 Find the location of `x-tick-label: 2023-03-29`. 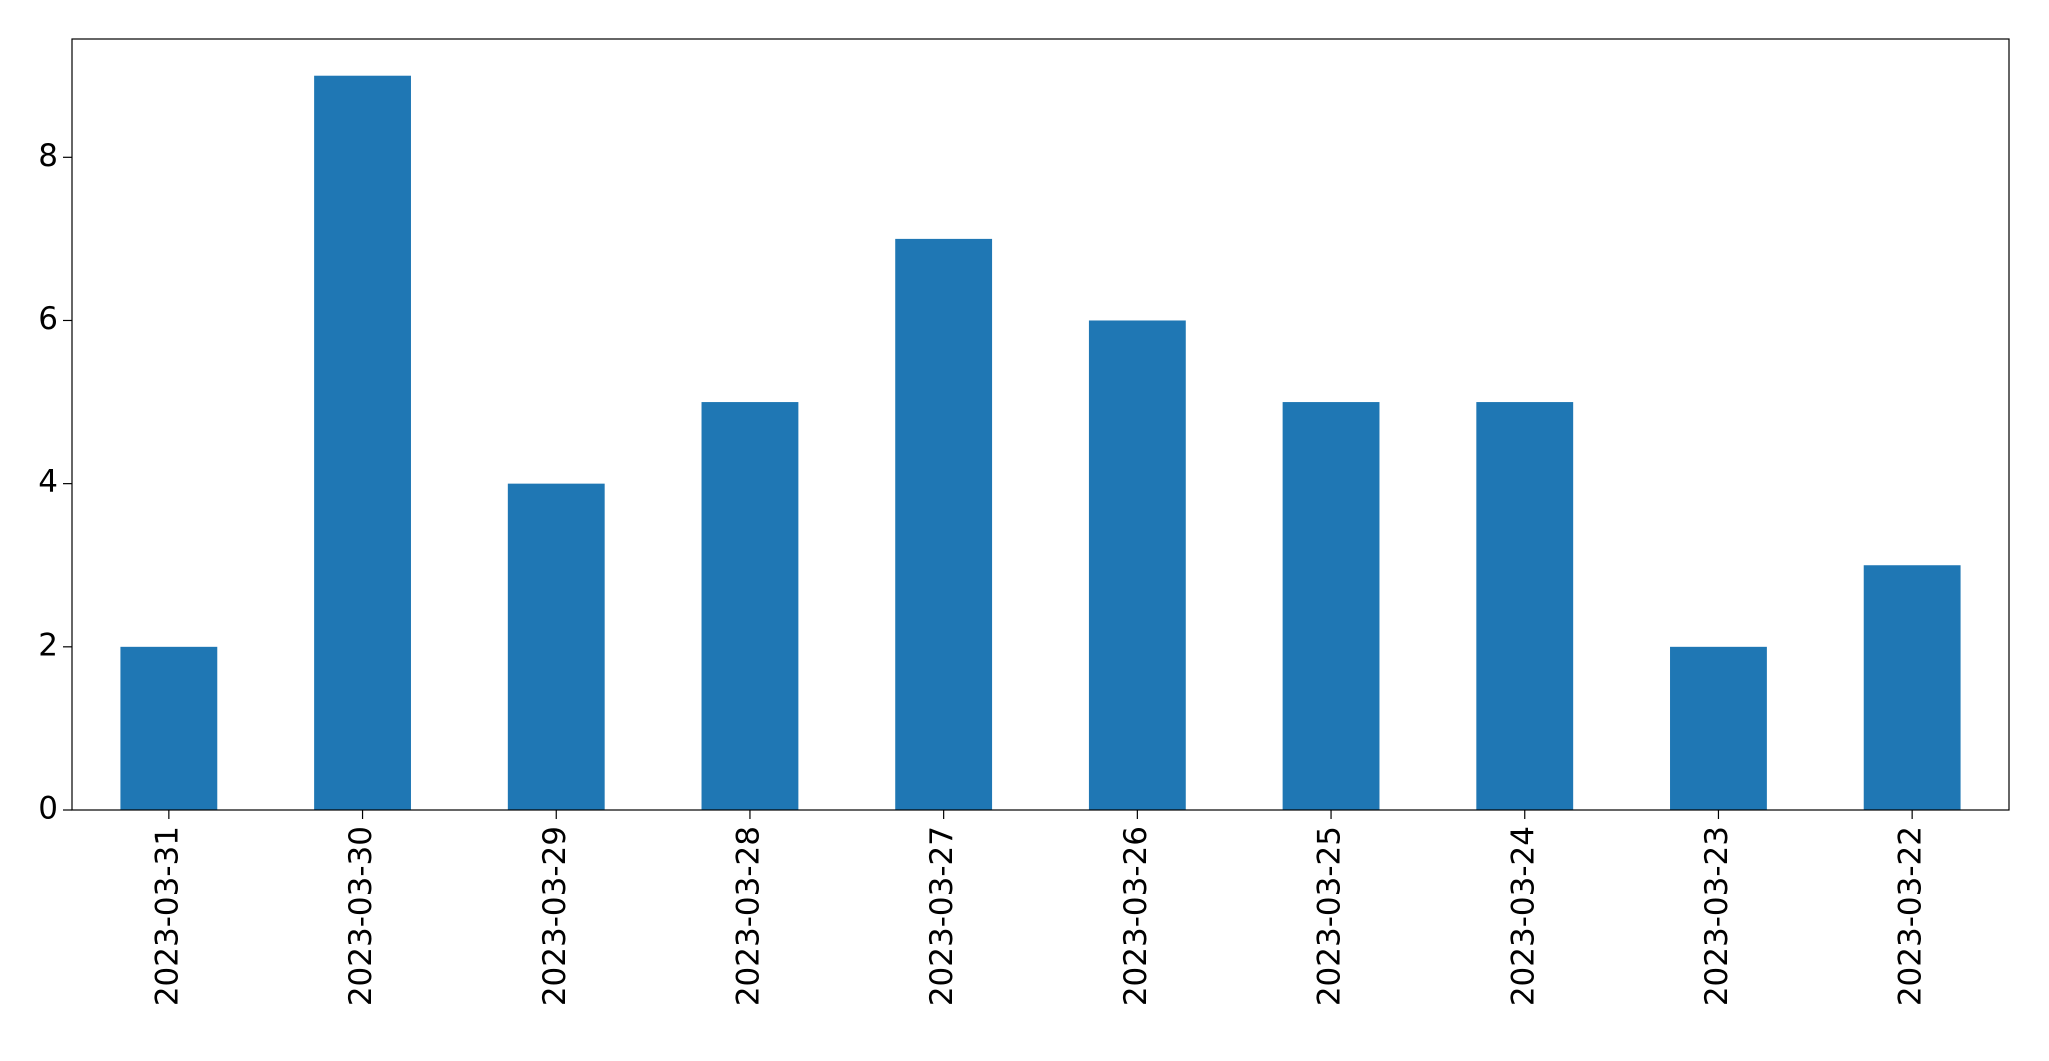

x-tick-label: 2023-03-29 is located at coordinates (555, 916).